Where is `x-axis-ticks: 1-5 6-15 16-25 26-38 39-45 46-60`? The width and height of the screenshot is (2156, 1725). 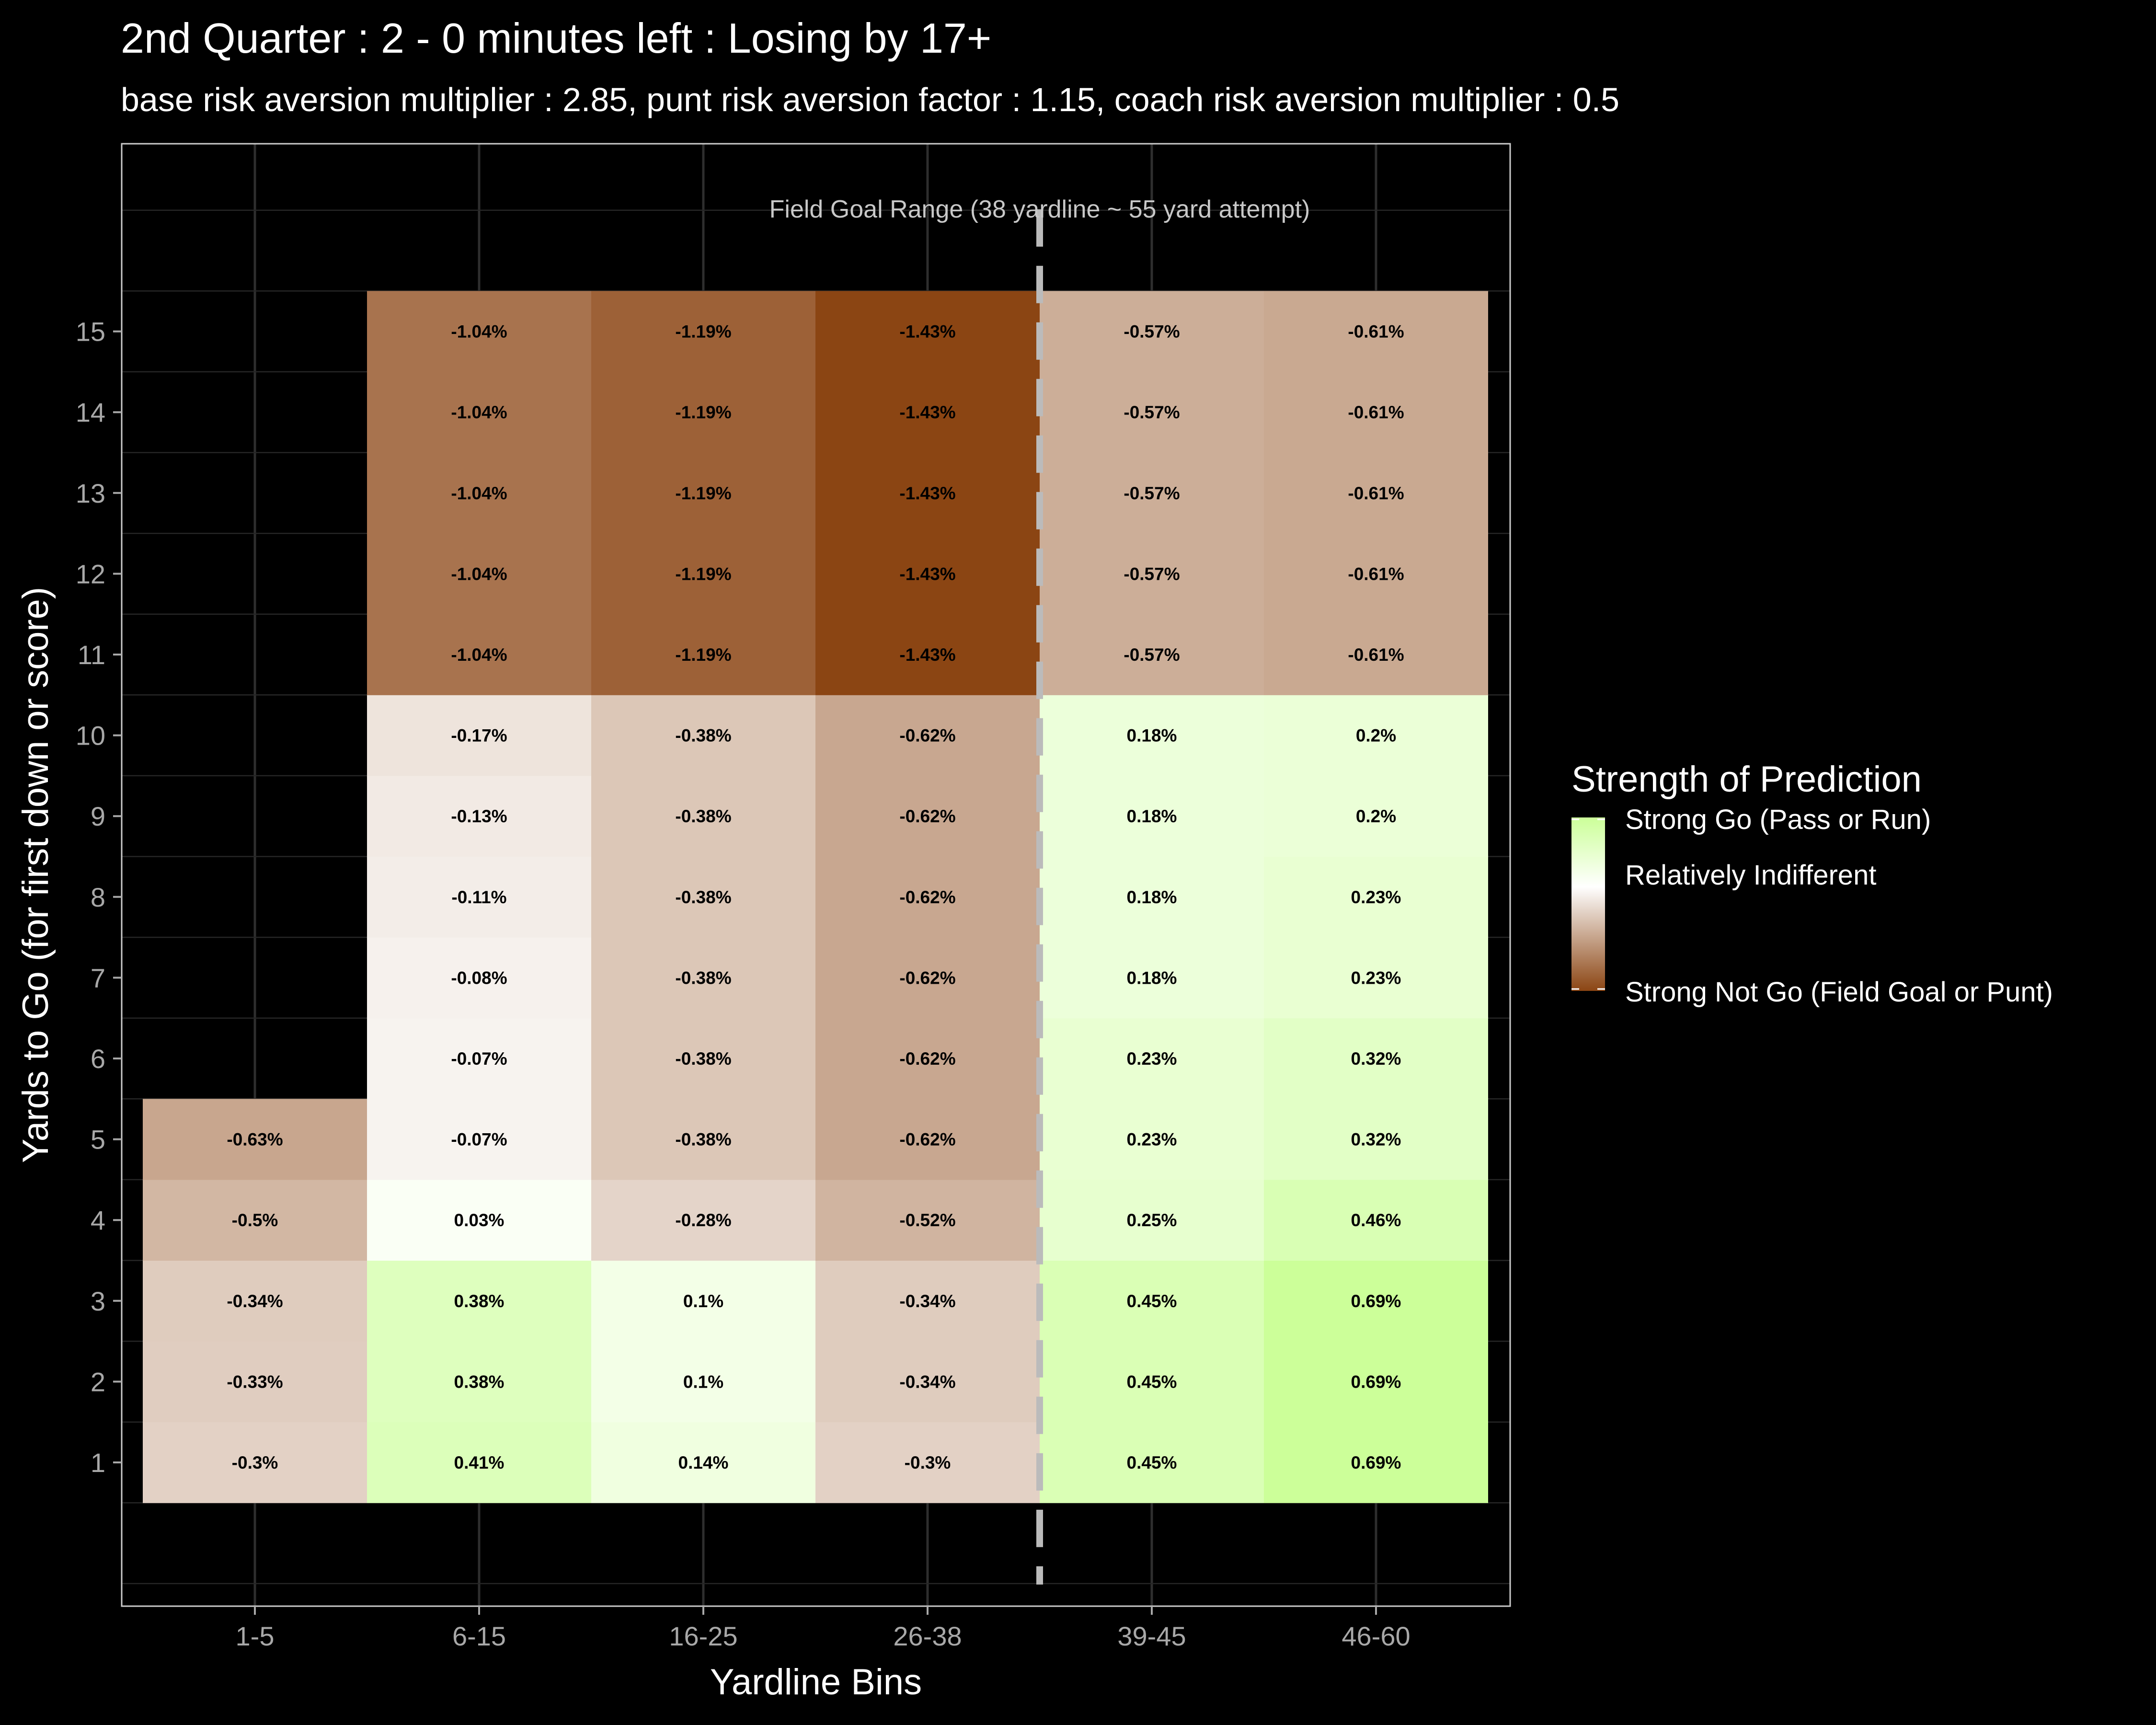 x-axis-ticks: 1-5 6-15 16-25 26-38 39-45 46-60 is located at coordinates (823, 1628).